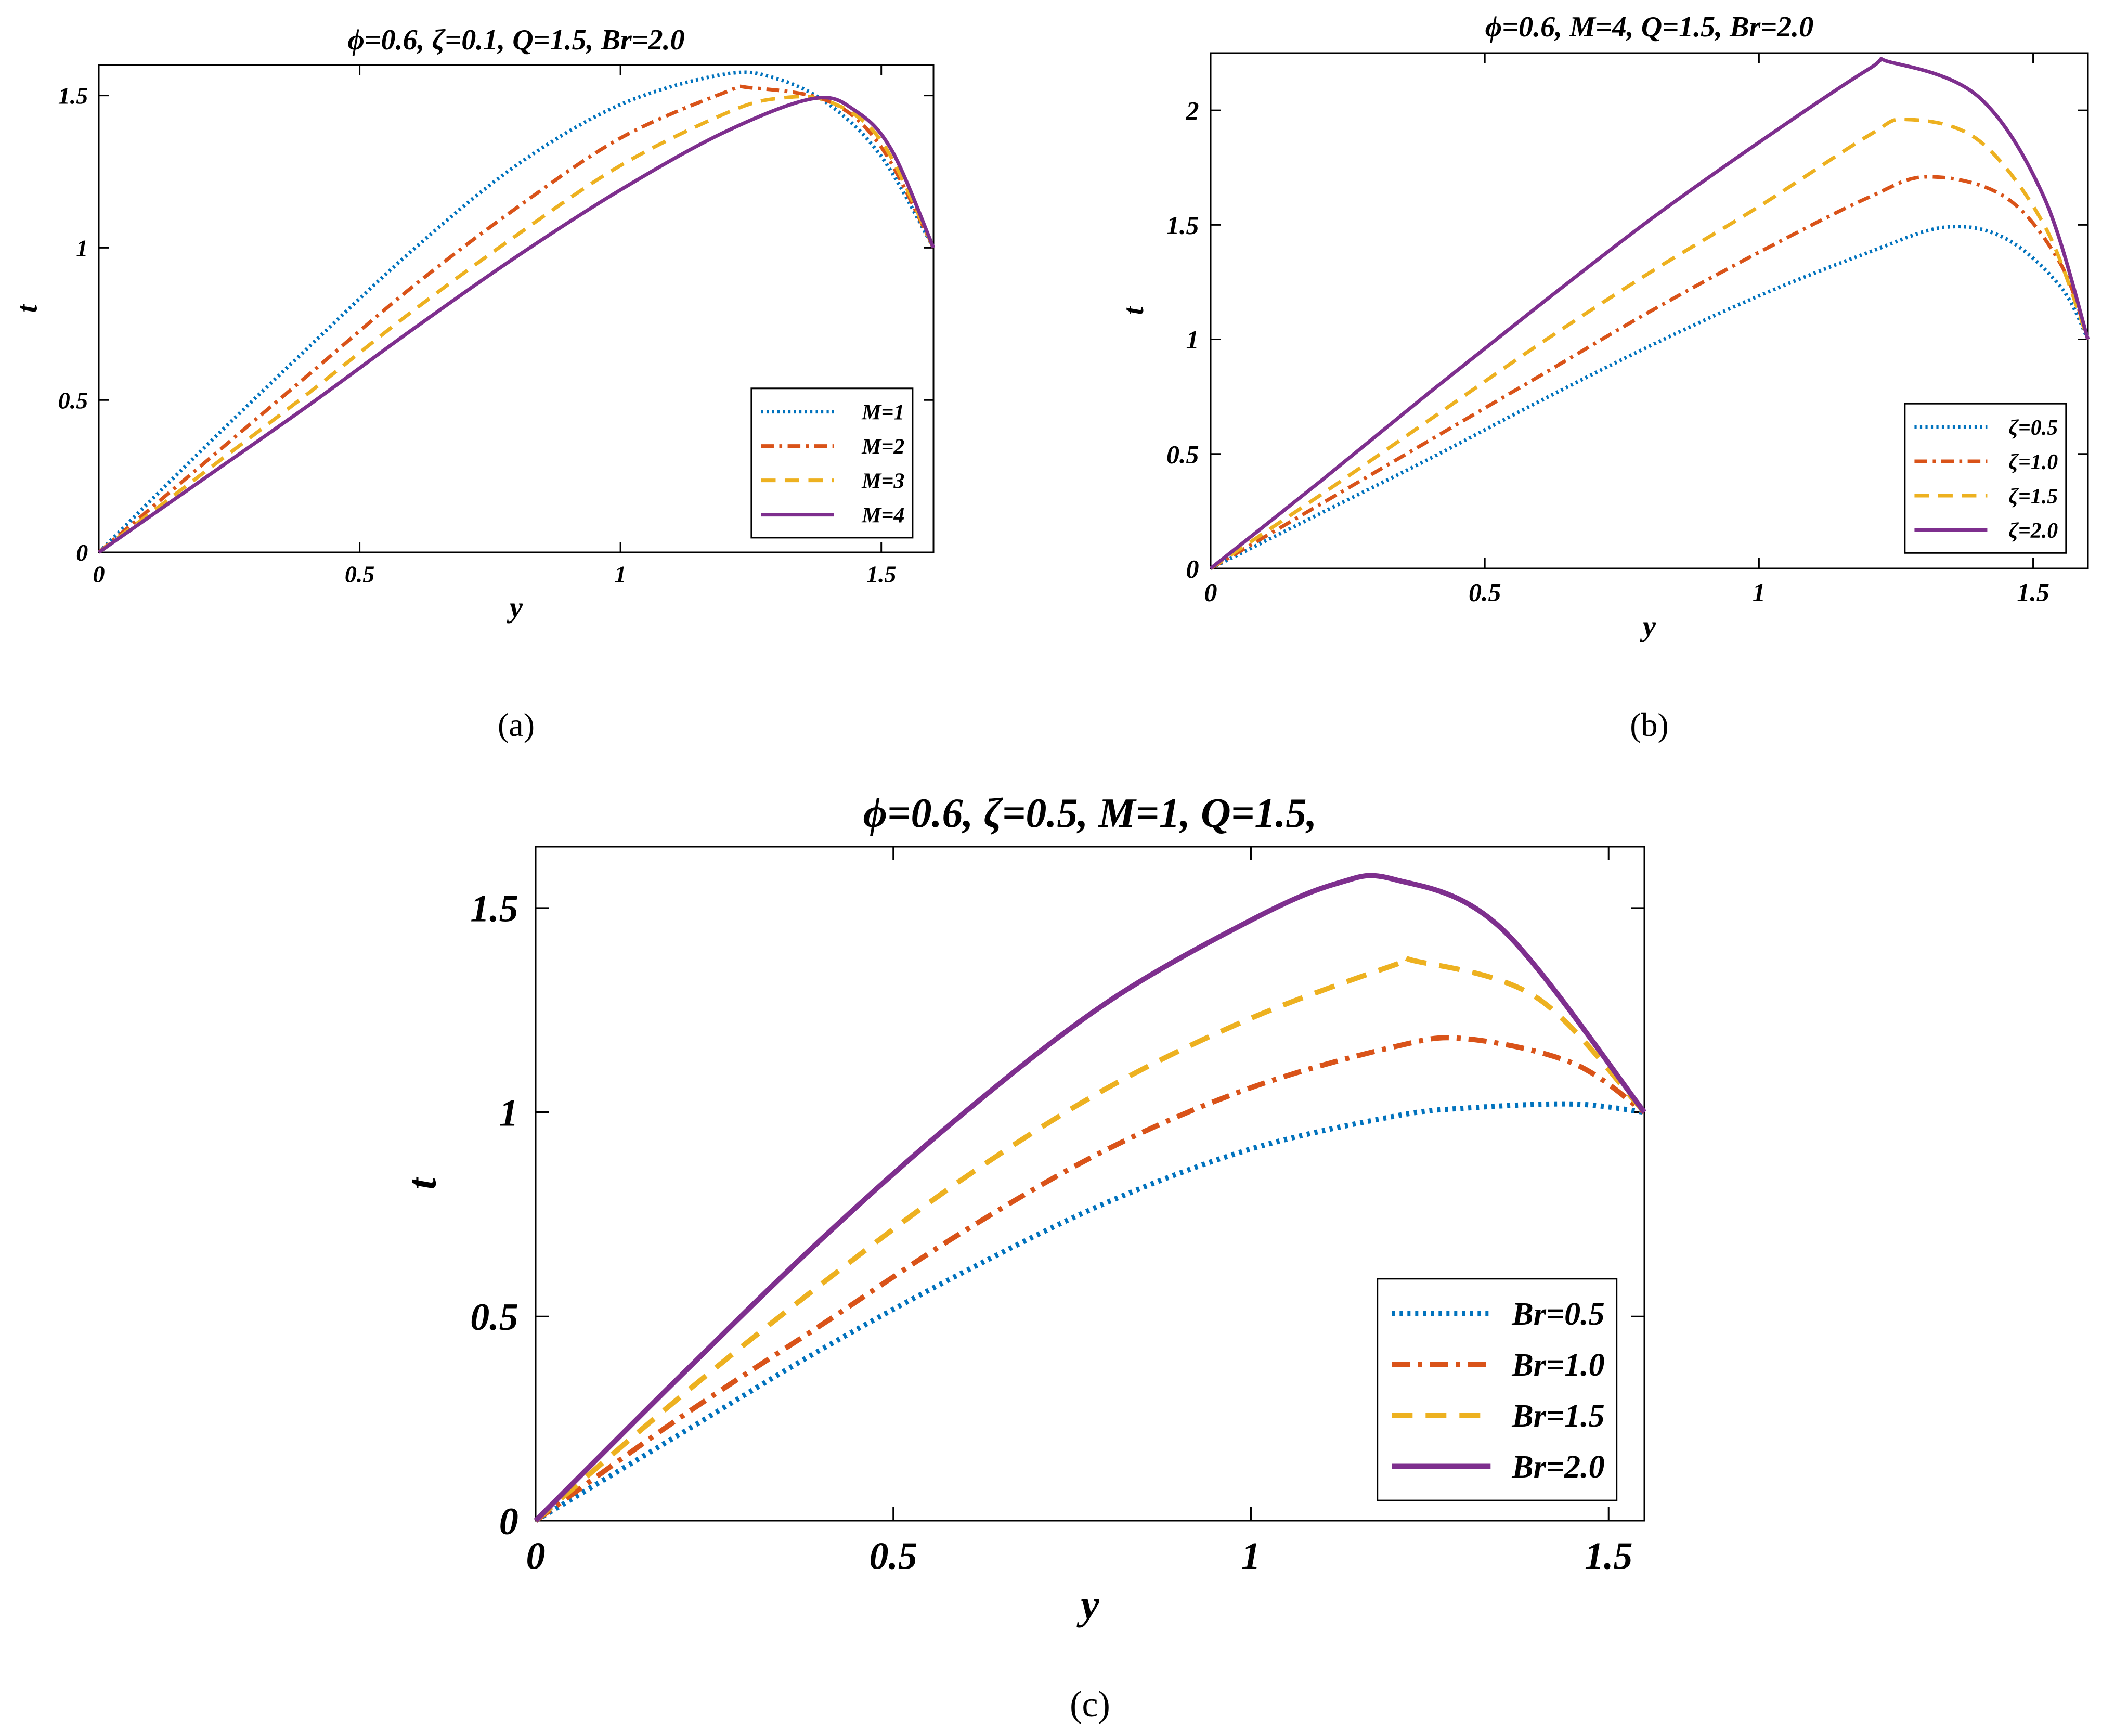 This screenshot has height=1736, width=2102. I want to click on legend-entry: Br=1.0, so click(1557, 1365).